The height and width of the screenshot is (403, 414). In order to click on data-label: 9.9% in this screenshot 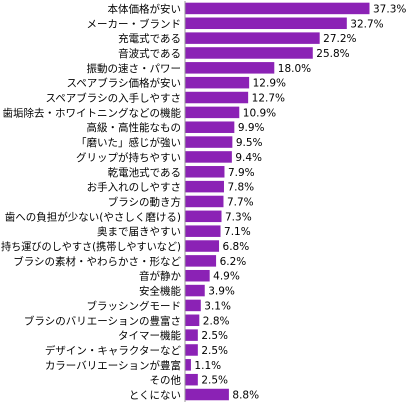, I will do `click(251, 128)`.